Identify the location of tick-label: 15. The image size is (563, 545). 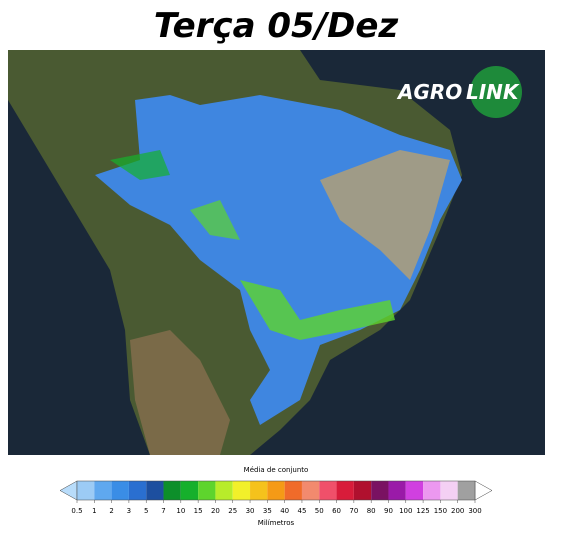
(198, 511).